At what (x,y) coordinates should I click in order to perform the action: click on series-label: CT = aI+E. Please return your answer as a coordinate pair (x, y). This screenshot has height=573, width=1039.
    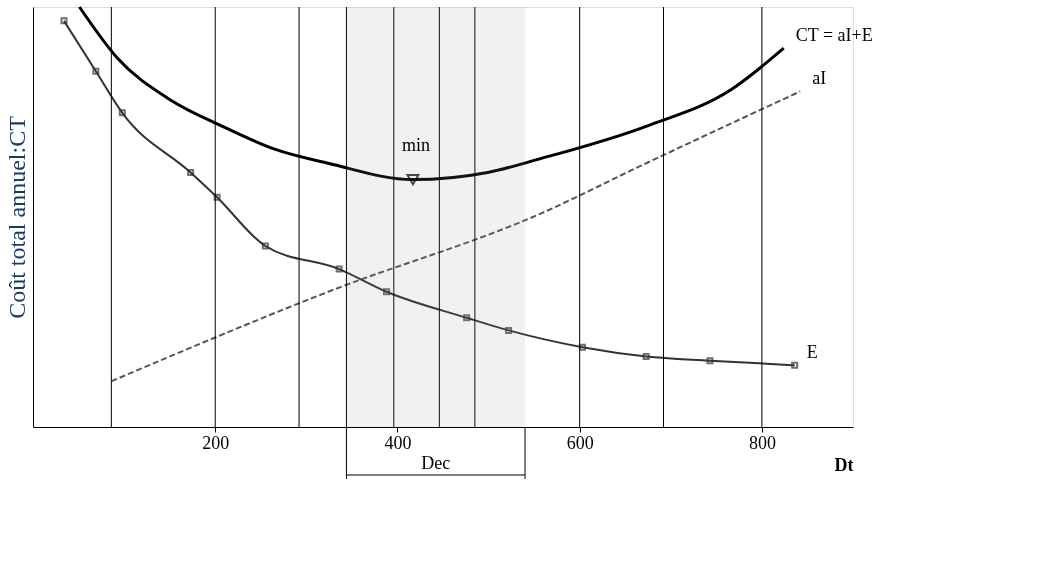
    Looking at the image, I should click on (834, 35).